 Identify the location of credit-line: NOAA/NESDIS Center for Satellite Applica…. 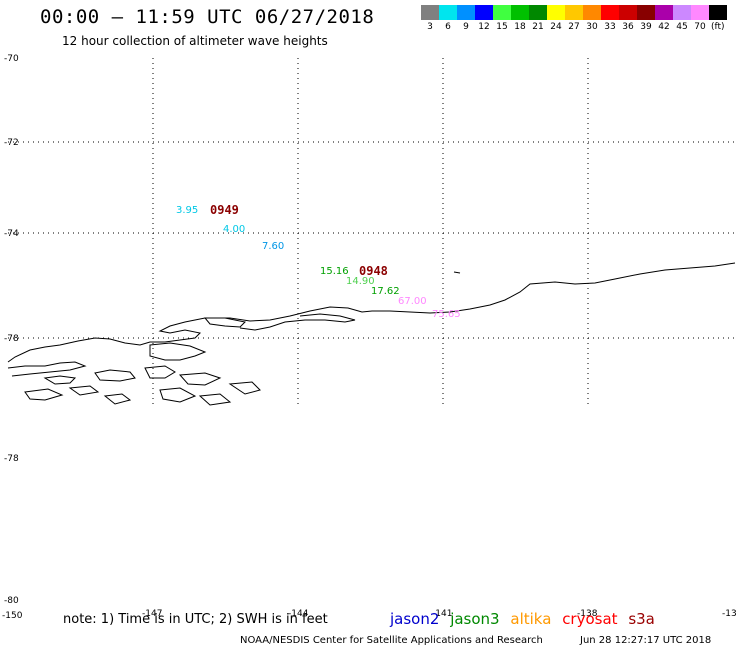
(391, 640).